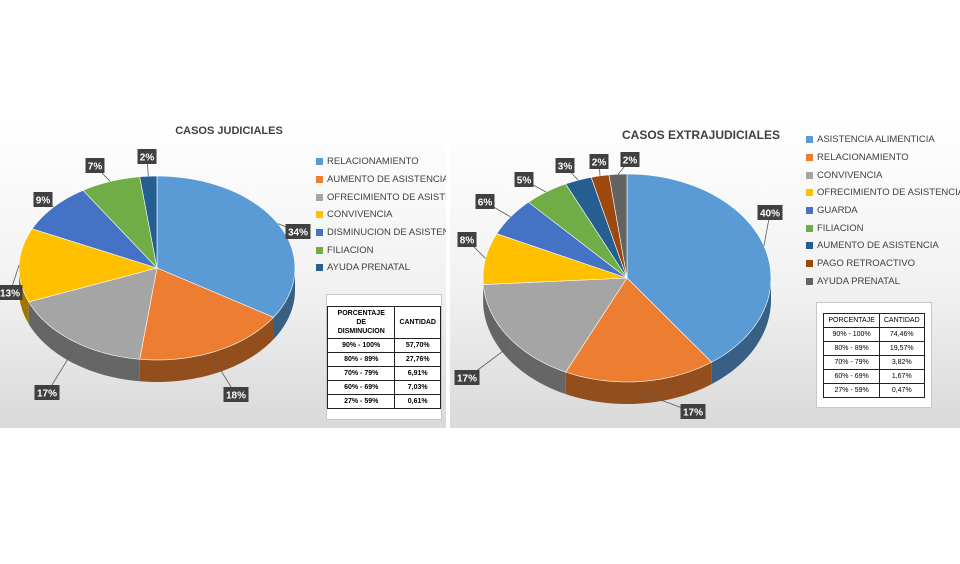  Describe the element at coordinates (417, 387) in the screenshot. I see `table-cell: 7,03%` at that location.